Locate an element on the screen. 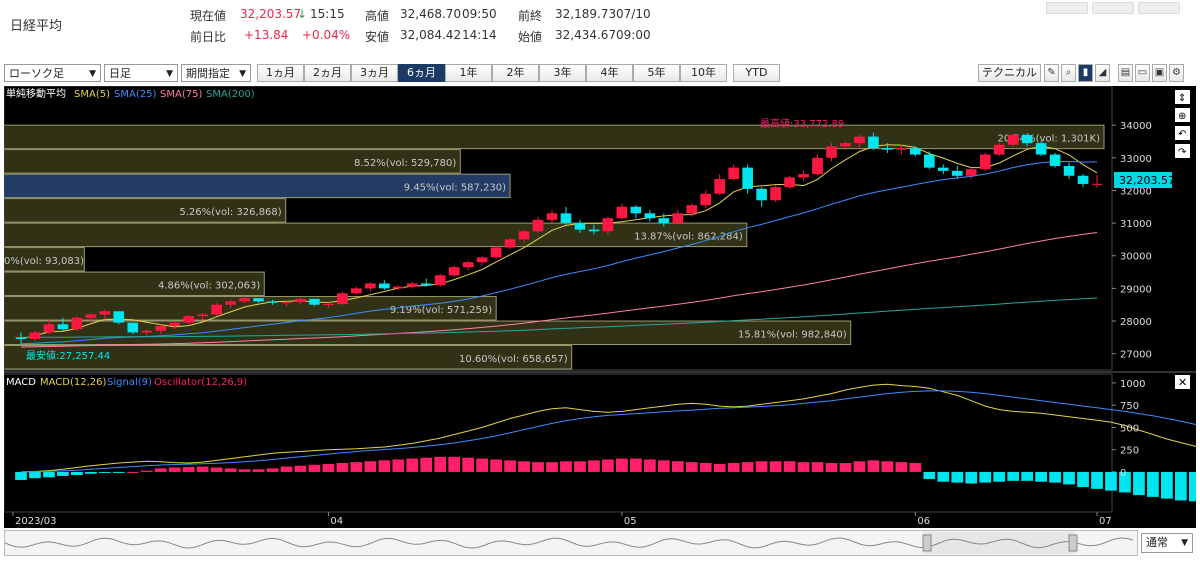  period-button-3y: 3年 is located at coordinates (562, 73).